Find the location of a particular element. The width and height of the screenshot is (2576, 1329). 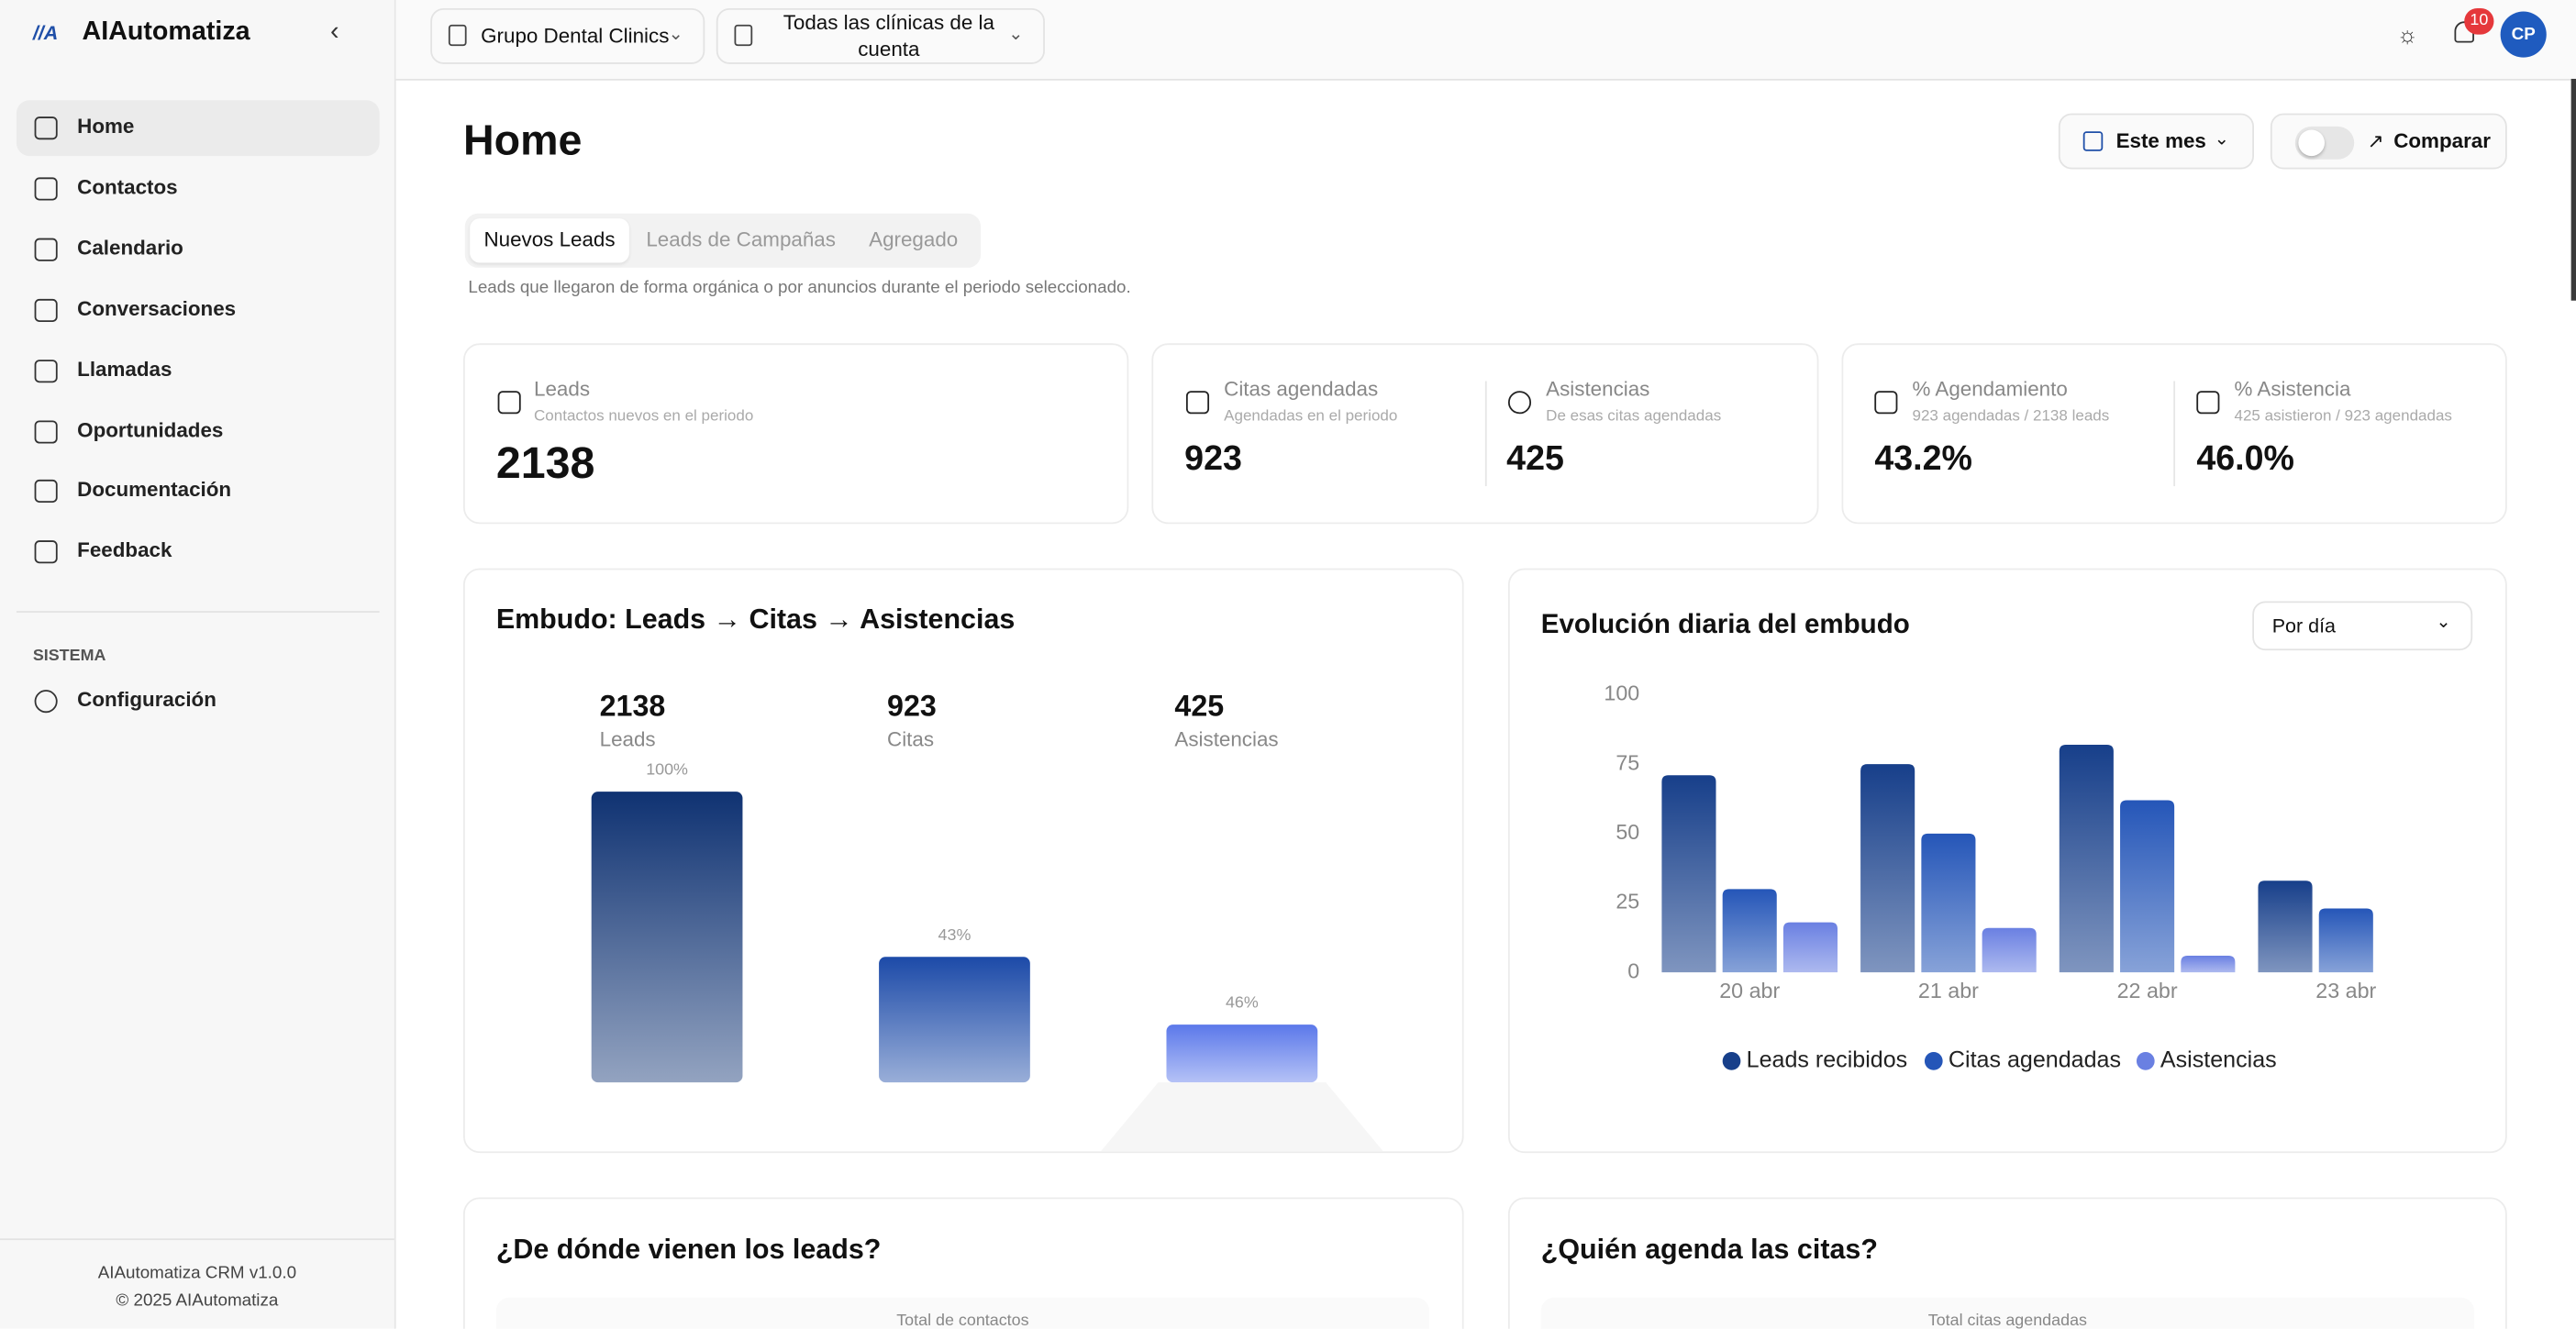

theme-toggle: ☼ is located at coordinates (2407, 34).